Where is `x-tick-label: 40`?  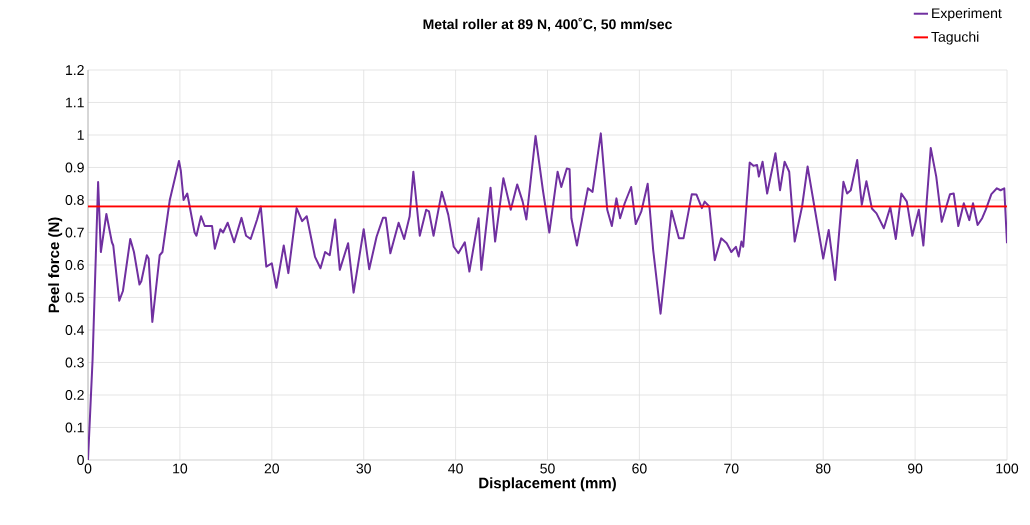
x-tick-label: 40 is located at coordinates (455, 468).